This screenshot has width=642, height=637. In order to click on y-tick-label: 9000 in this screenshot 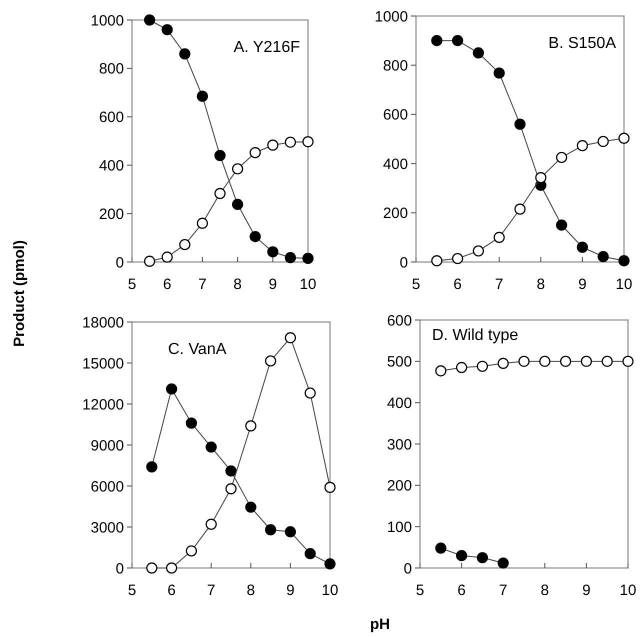, I will do `click(107, 445)`.